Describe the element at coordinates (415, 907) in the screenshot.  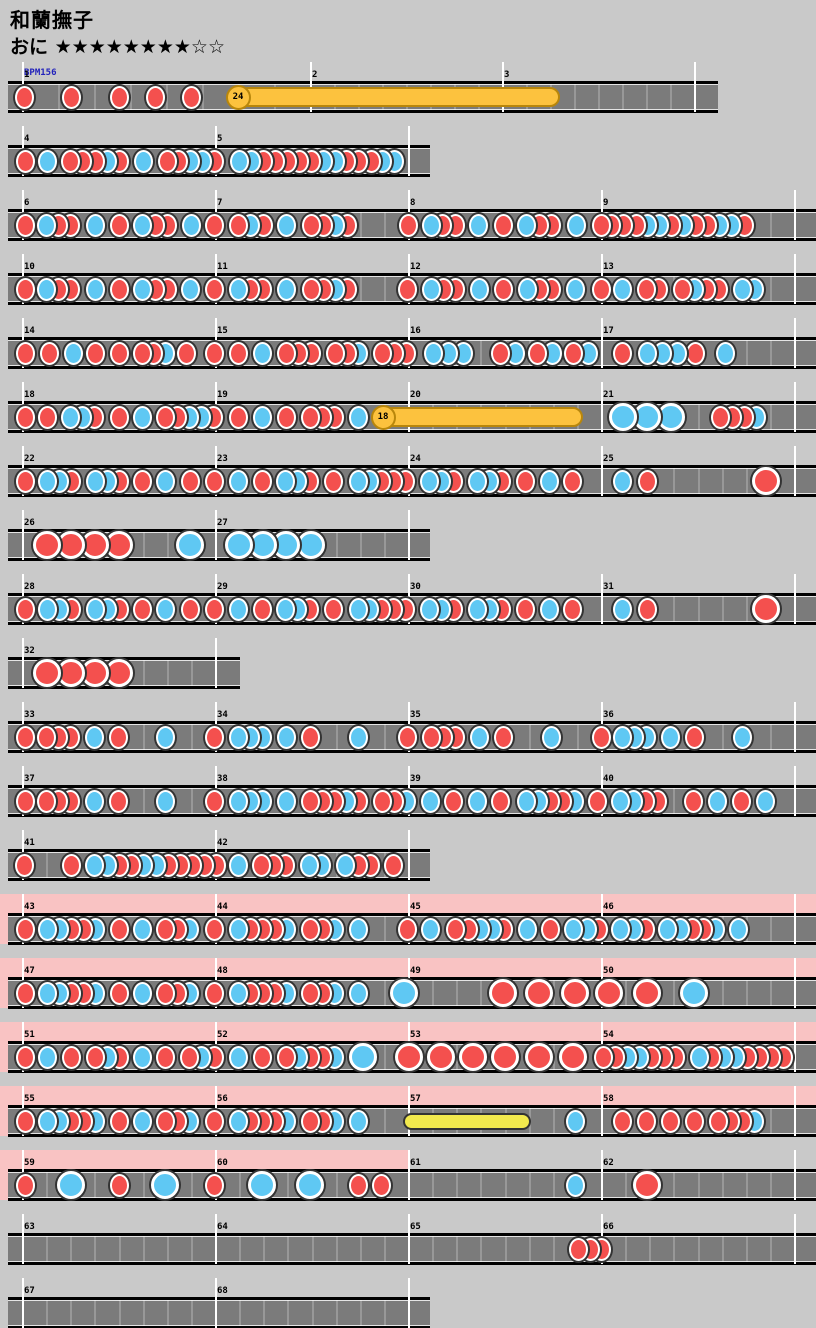
I see `measure-number: 45` at that location.